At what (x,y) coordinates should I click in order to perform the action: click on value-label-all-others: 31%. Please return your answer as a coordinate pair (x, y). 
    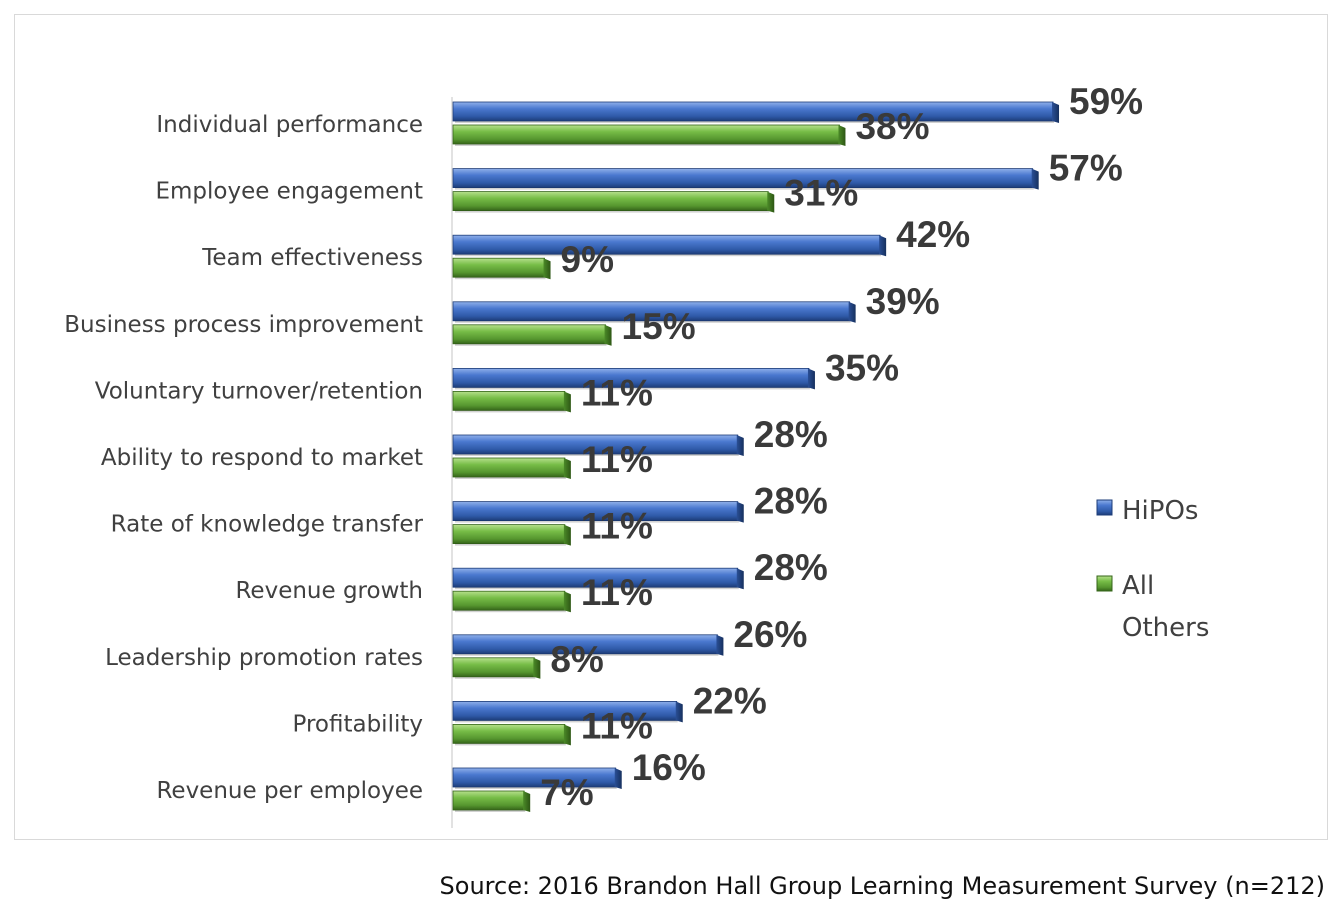
    Looking at the image, I should click on (821, 193).